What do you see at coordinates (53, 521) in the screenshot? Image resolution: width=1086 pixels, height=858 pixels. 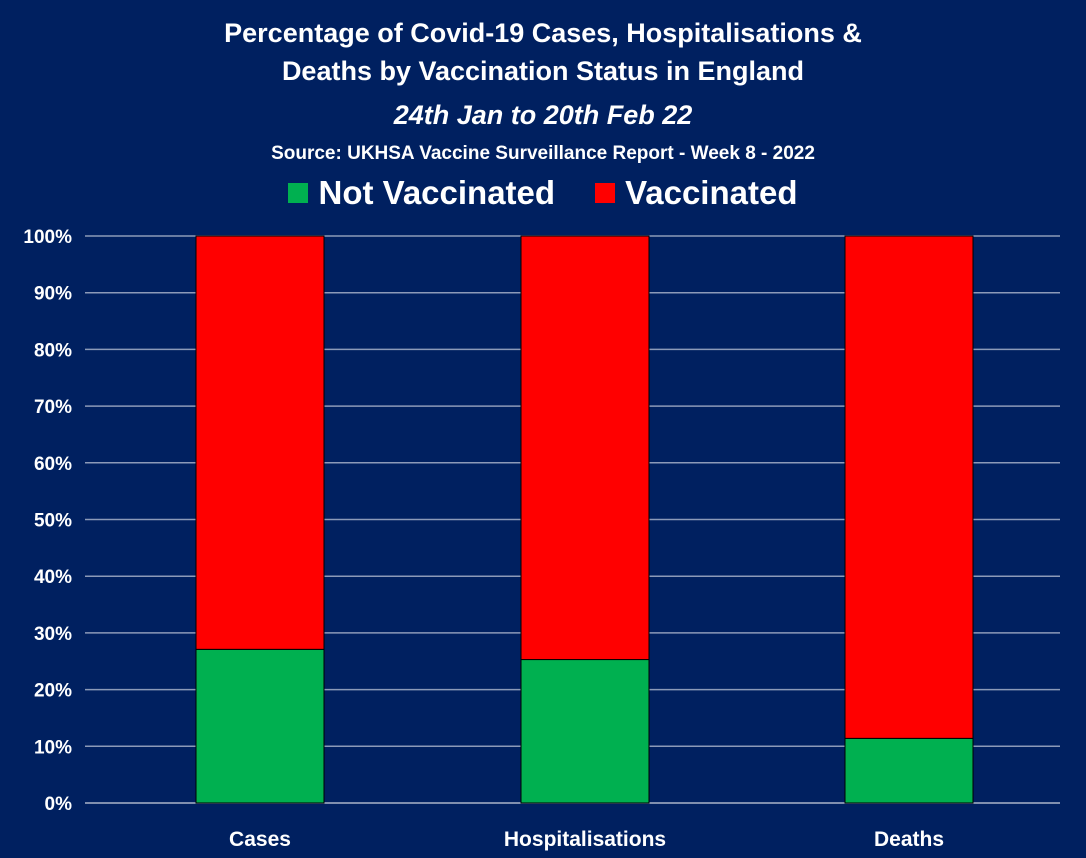 I see `y-tick-label: 50%` at bounding box center [53, 521].